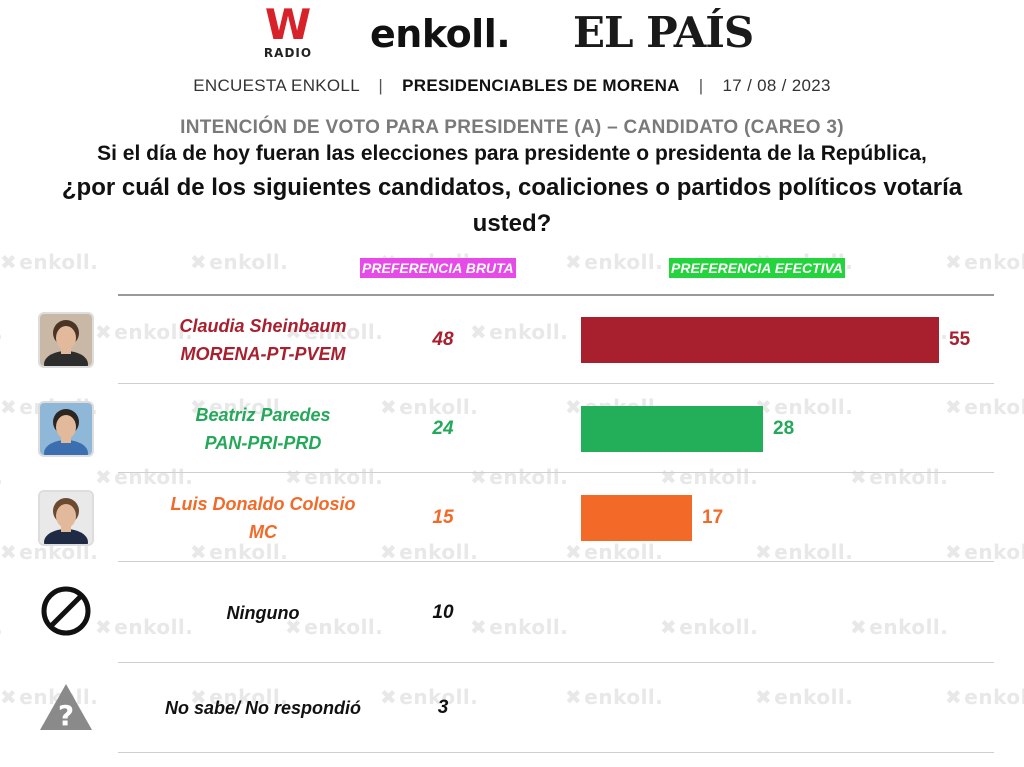  Describe the element at coordinates (288, 24) in the screenshot. I see `w-radio-logo-letter: W` at that location.